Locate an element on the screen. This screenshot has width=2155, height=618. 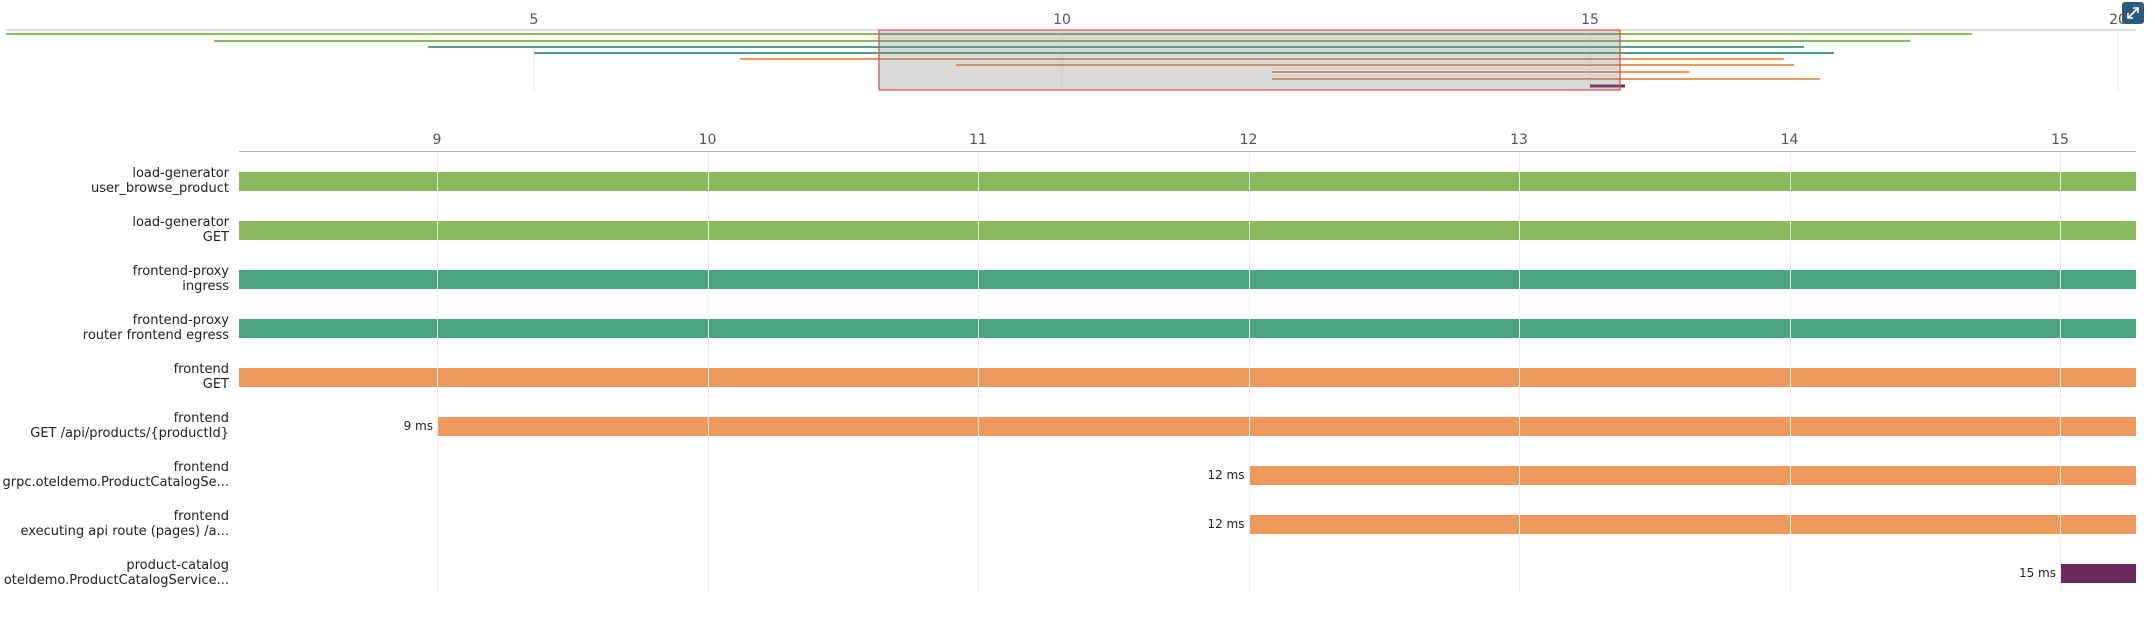
span-row: load-generator user_browse_product is located at coordinates (1077, 182).